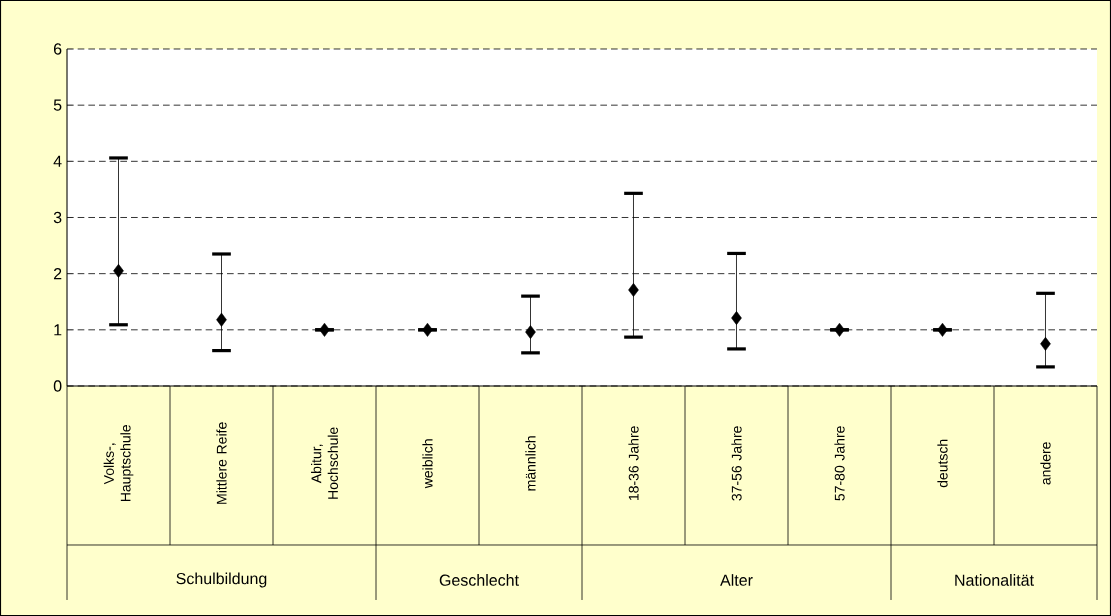 The height and width of the screenshot is (616, 1111). What do you see at coordinates (57, 49) in the screenshot?
I see `y-tick-label: 6` at bounding box center [57, 49].